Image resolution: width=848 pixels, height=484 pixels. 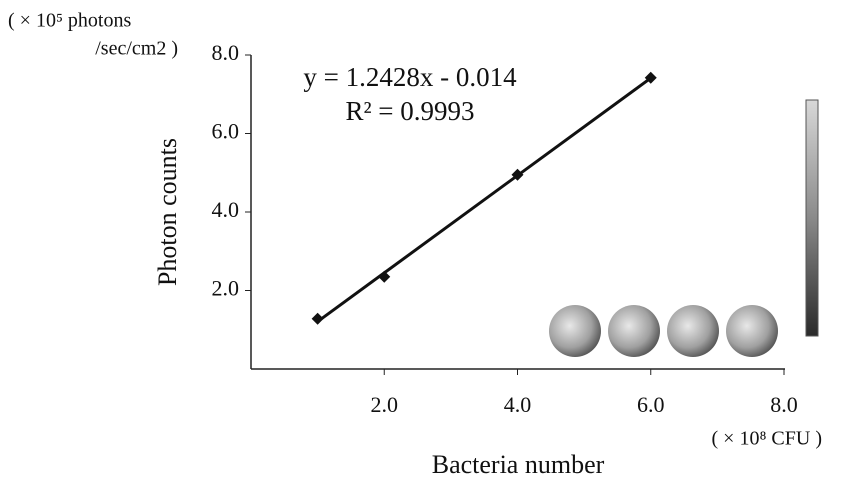 I want to click on x-tick-label: 2.0, so click(x=385, y=404).